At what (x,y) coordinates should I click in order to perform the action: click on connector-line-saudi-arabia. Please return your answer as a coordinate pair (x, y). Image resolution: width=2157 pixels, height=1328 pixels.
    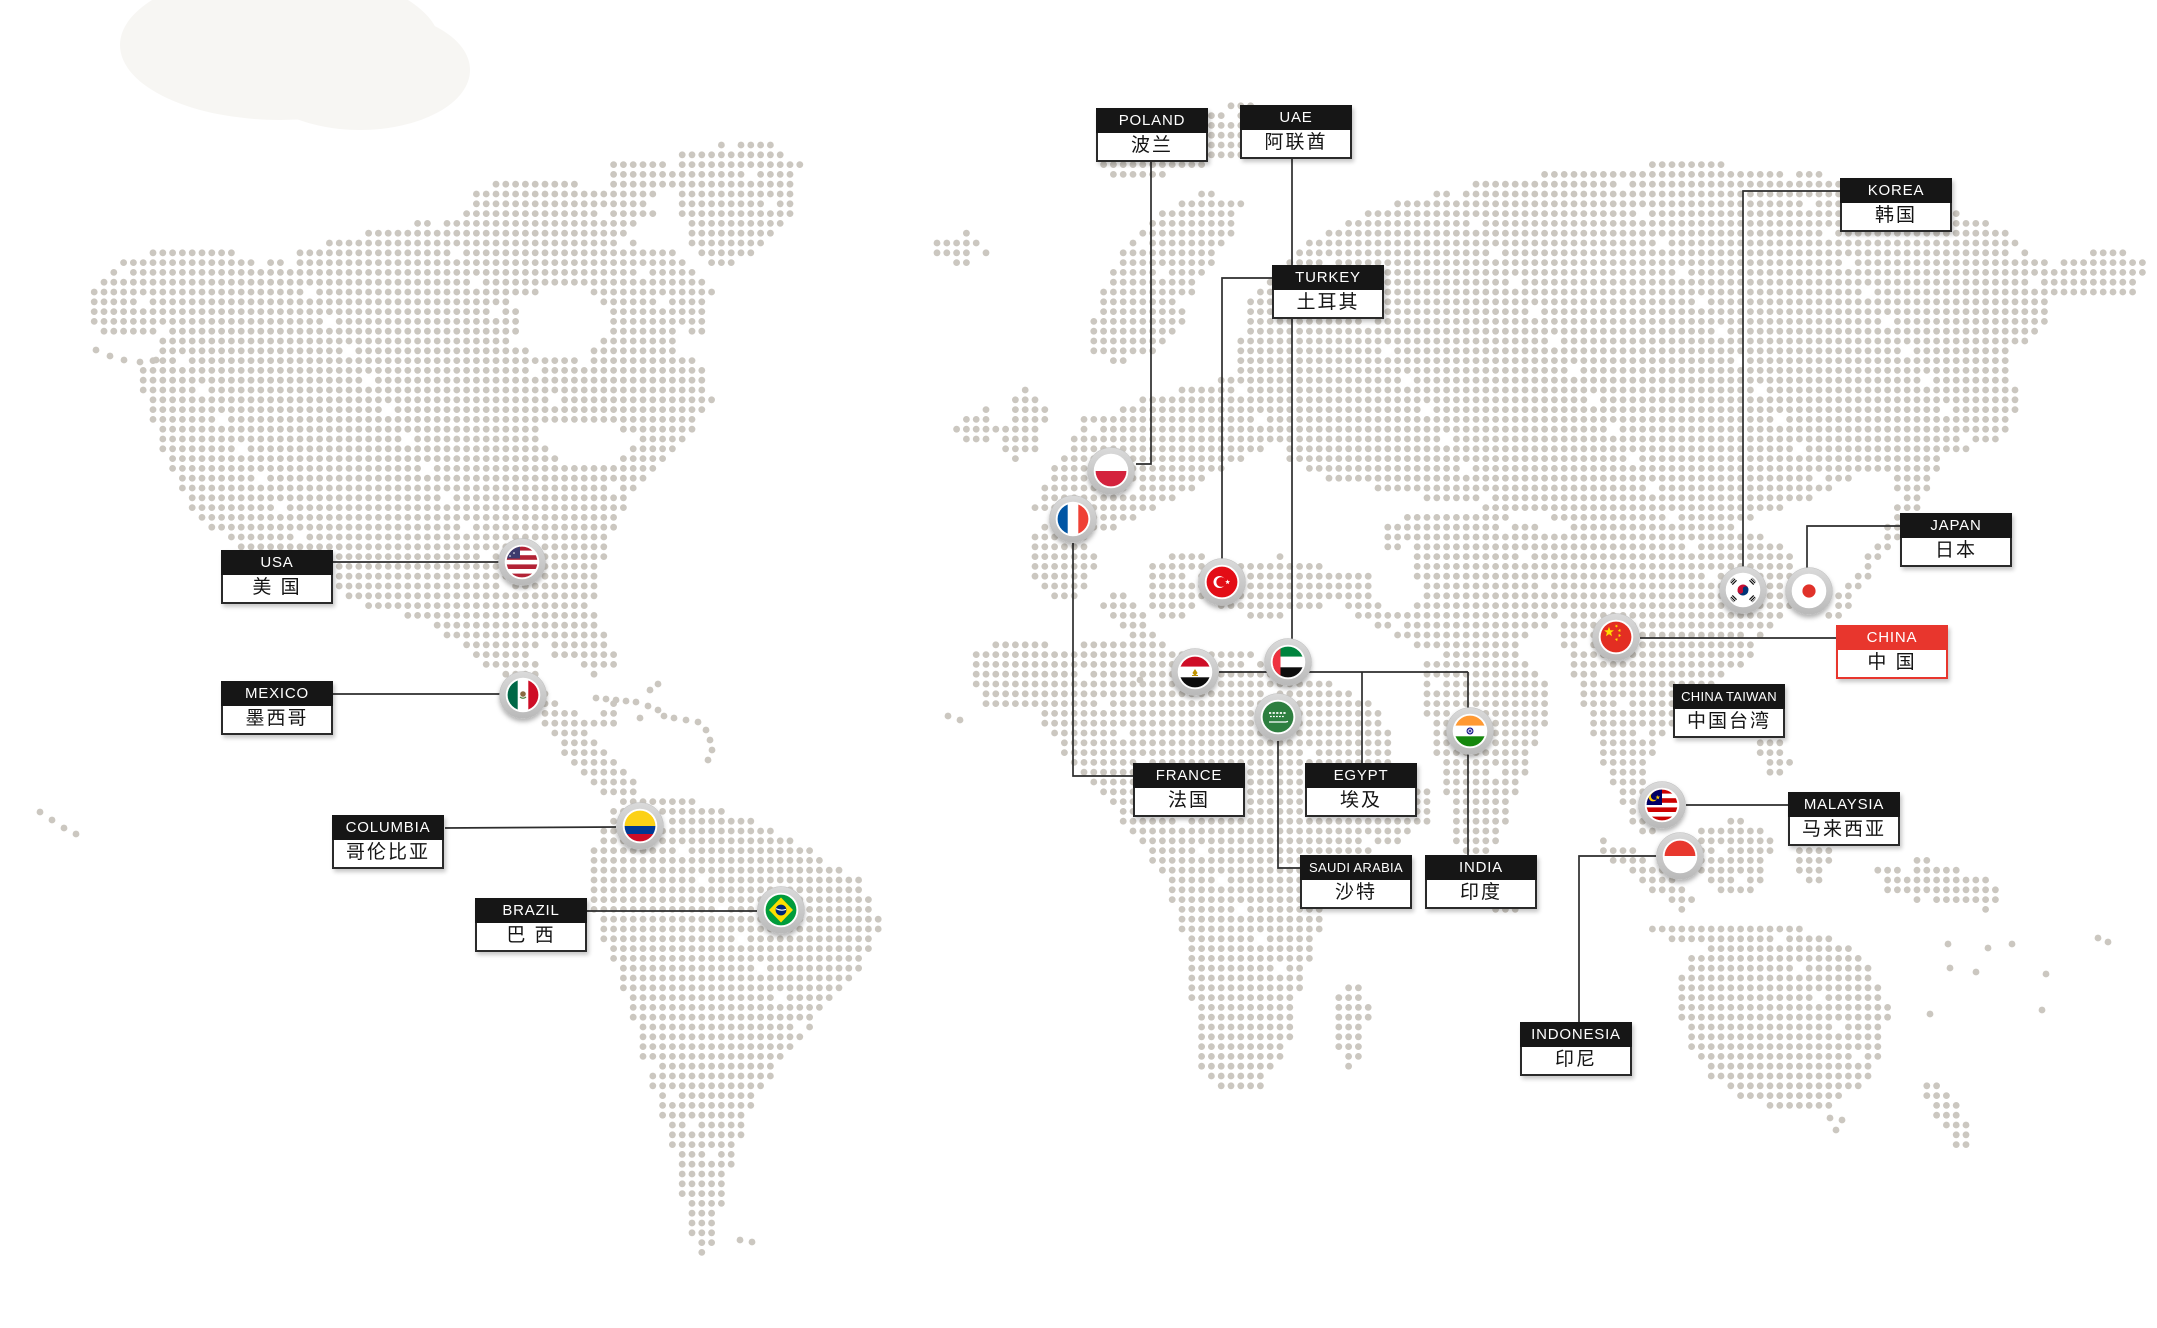
    Looking at the image, I should click on (1289, 805).